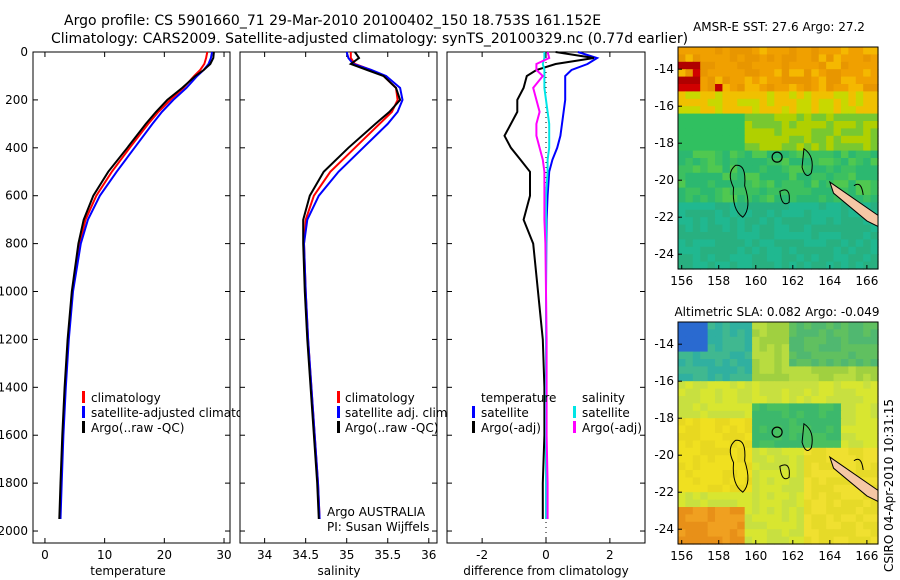 This screenshot has height=580, width=900. What do you see at coordinates (338, 571) in the screenshot?
I see `salinity-xlabel: salinity` at bounding box center [338, 571].